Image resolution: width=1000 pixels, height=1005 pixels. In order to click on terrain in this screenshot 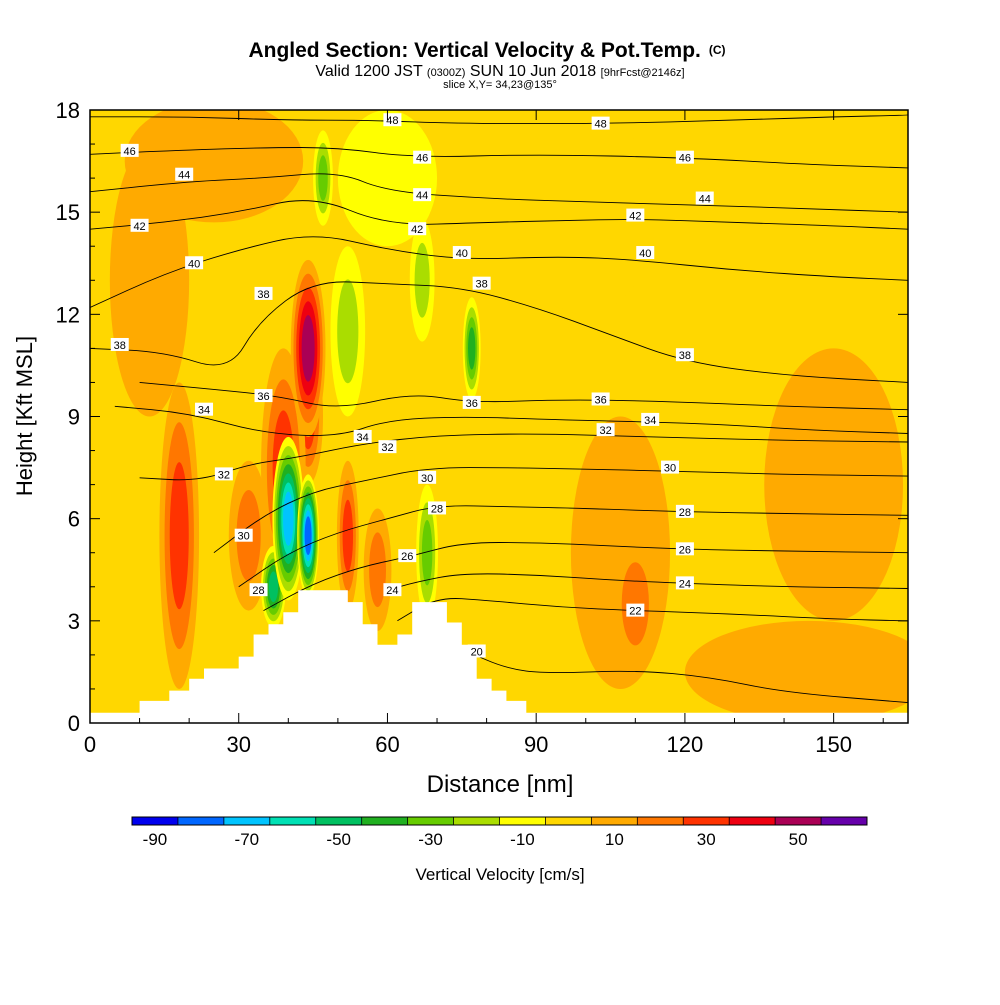, I will do `click(499, 656)`.